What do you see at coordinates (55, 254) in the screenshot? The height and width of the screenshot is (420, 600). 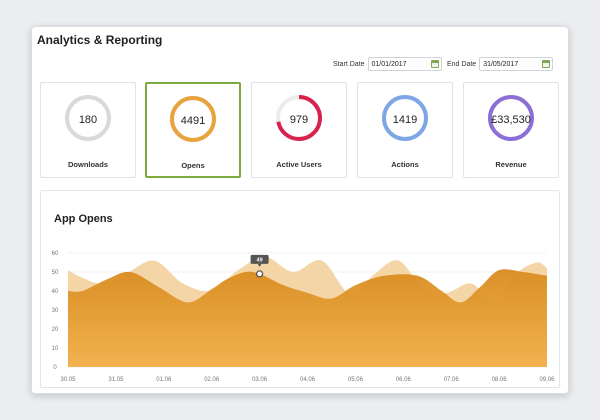 I see `y-tick-label: 60` at bounding box center [55, 254].